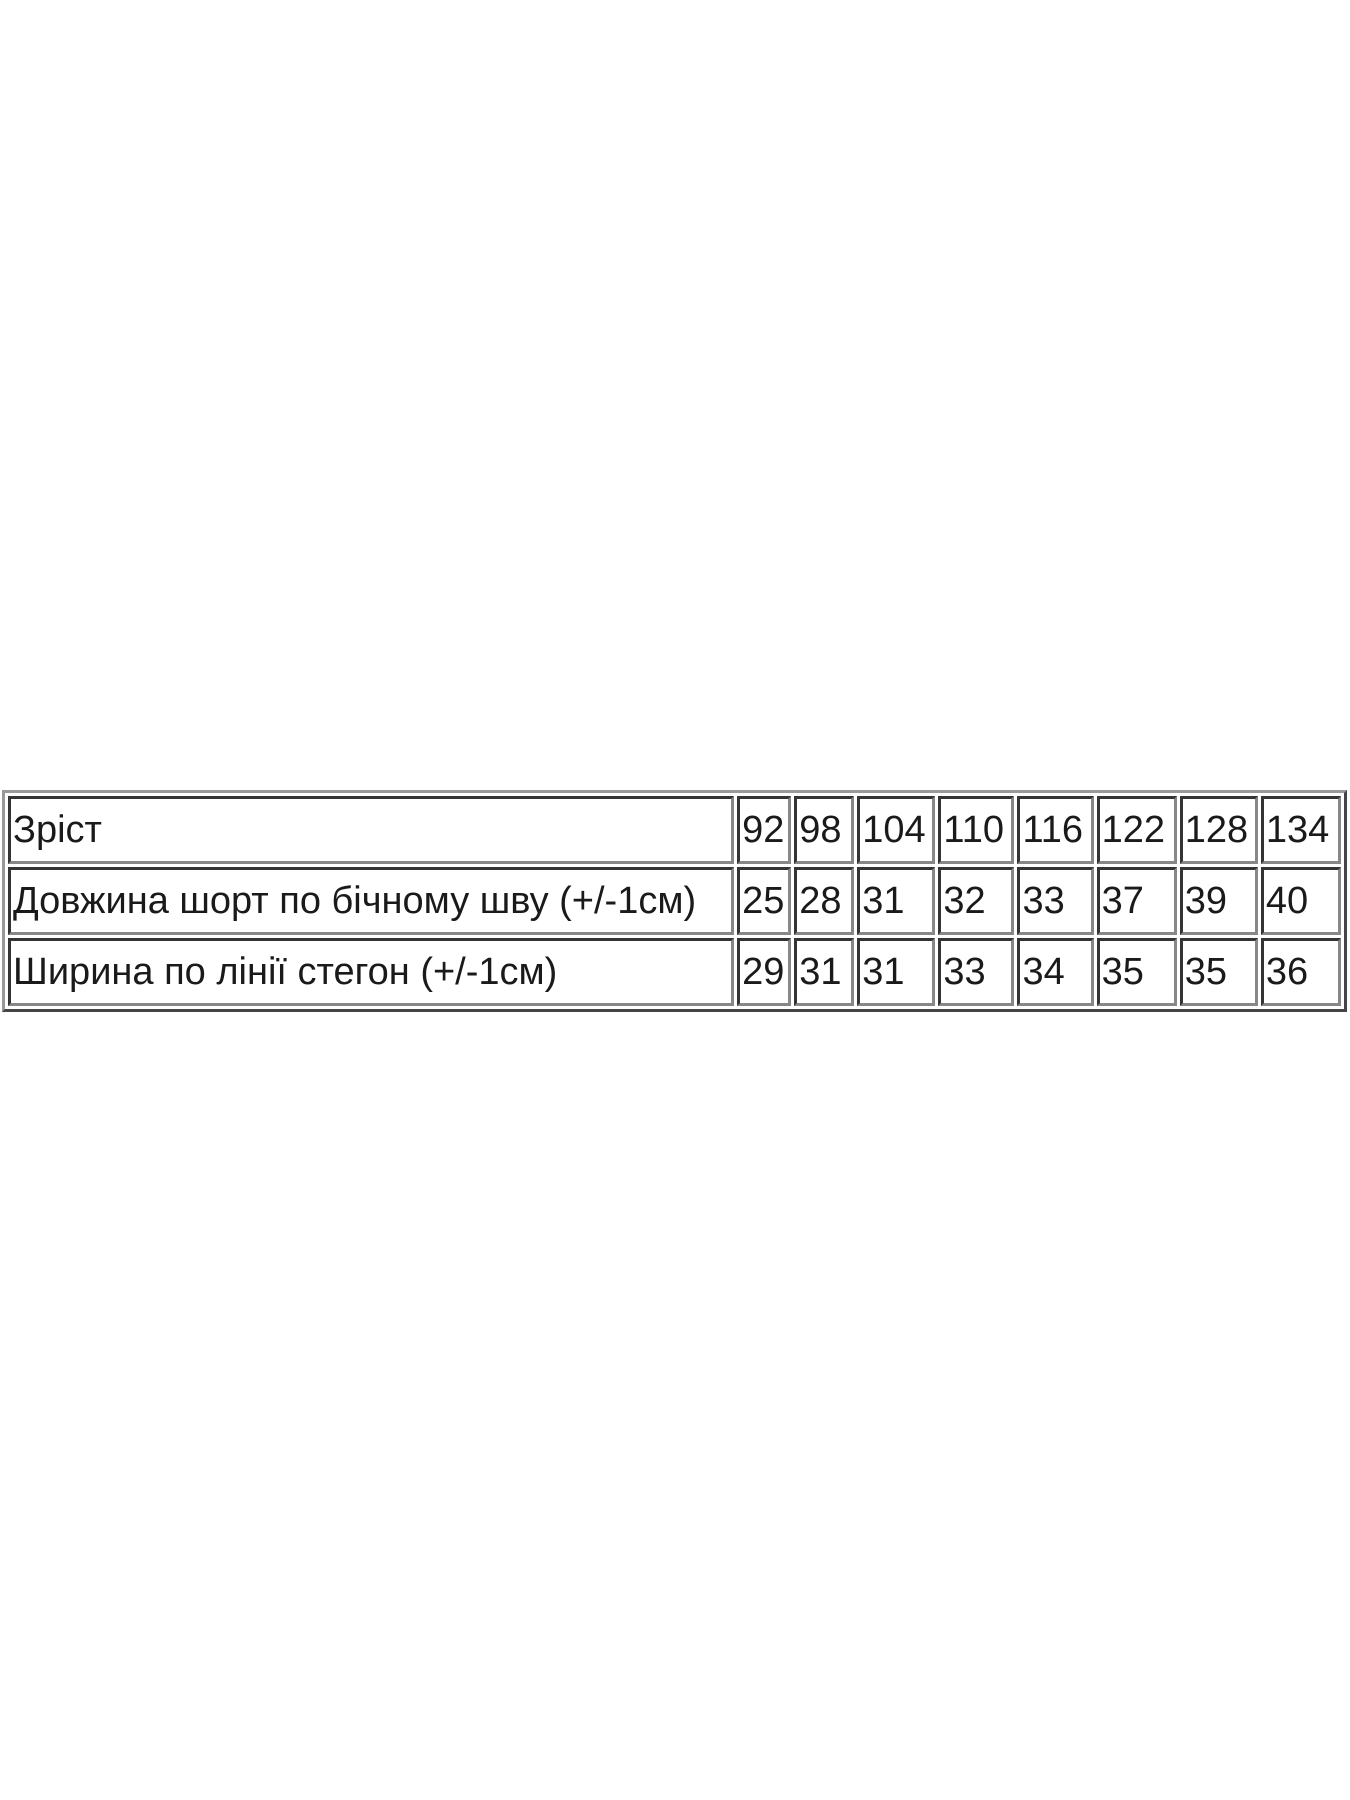  Describe the element at coordinates (1218, 830) in the screenshot. I see `height-cell: 128` at that location.